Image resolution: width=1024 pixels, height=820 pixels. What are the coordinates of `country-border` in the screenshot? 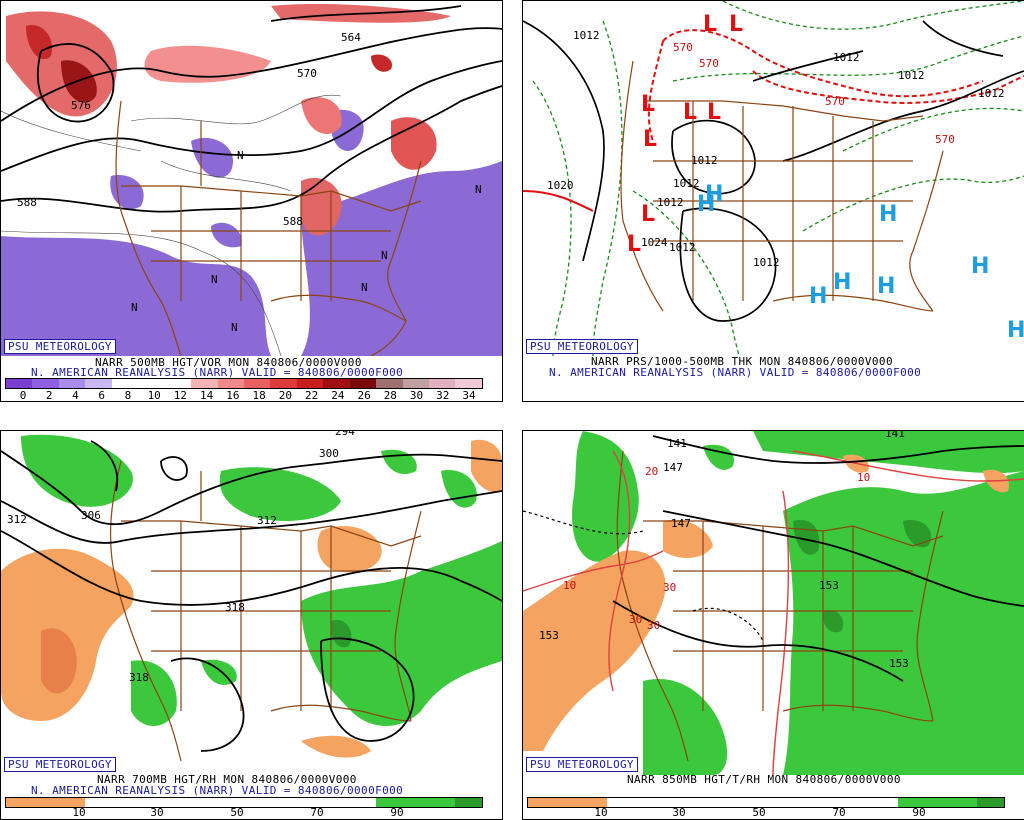 It's located at (783, 111).